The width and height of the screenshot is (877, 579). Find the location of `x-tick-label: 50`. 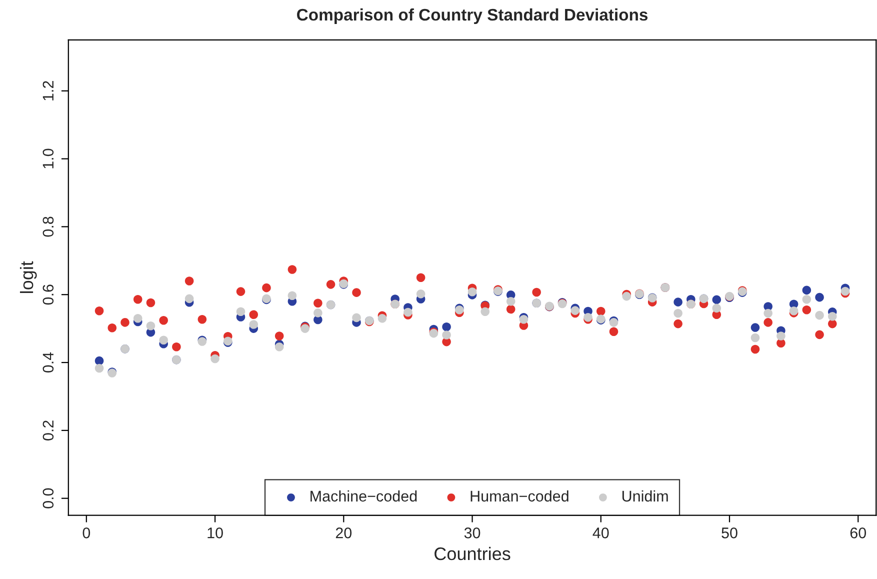

x-tick-label: 50 is located at coordinates (730, 533).